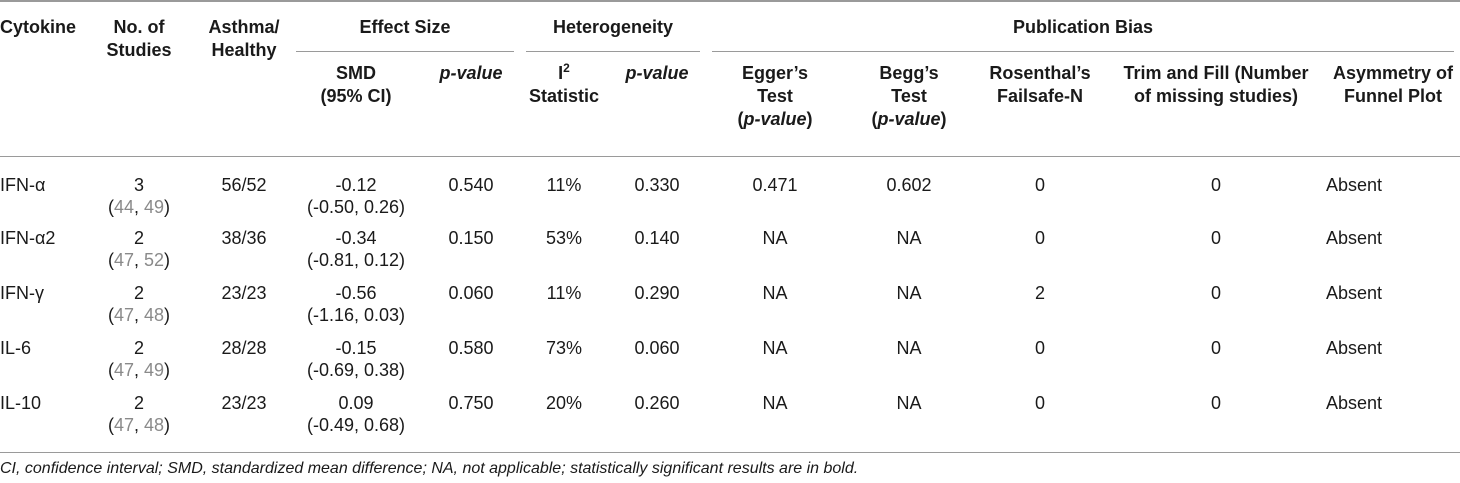 This screenshot has width=1460, height=483. Describe the element at coordinates (356, 309) in the screenshot. I see `cell-smd: -0.56 (-1.16, 0.03)` at that location.